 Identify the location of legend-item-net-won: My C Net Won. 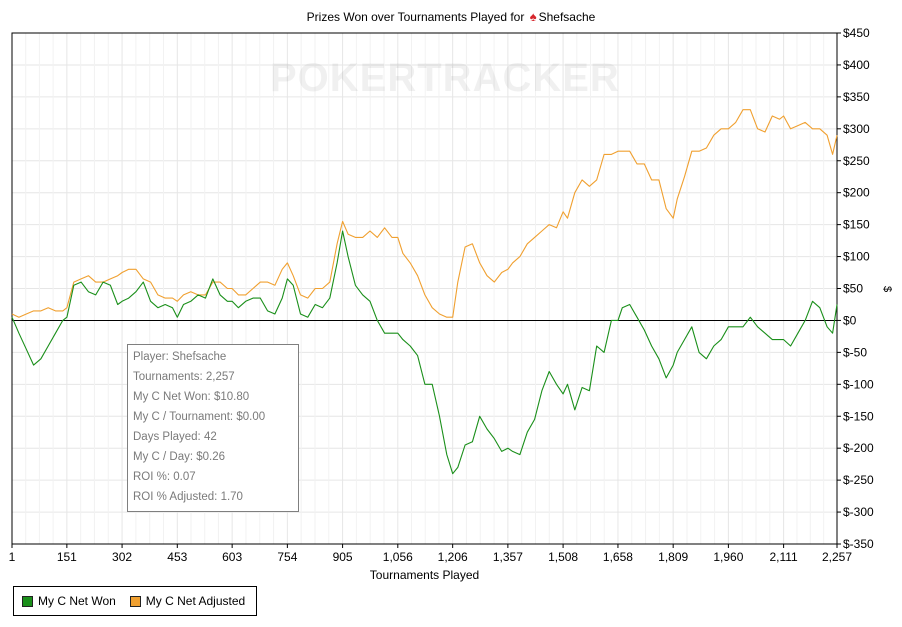
(69, 601).